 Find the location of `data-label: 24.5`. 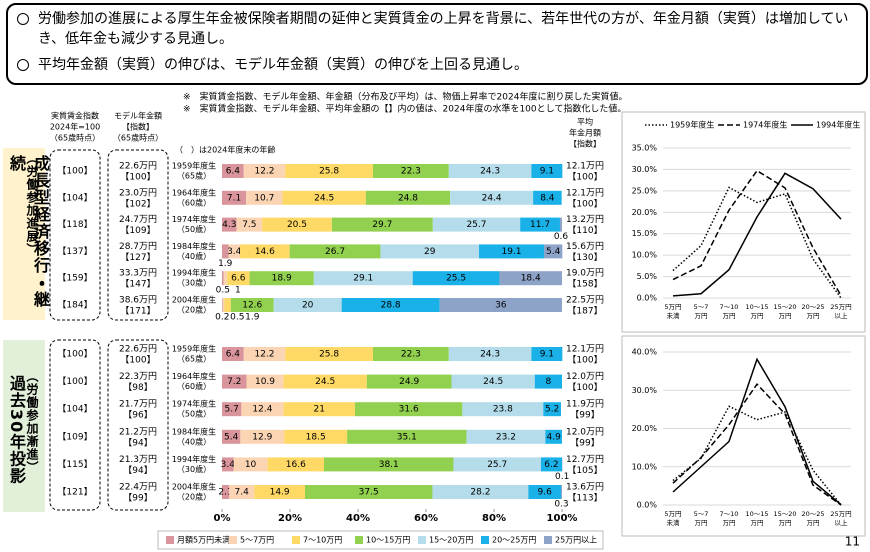

data-label: 24.5 is located at coordinates (324, 198).